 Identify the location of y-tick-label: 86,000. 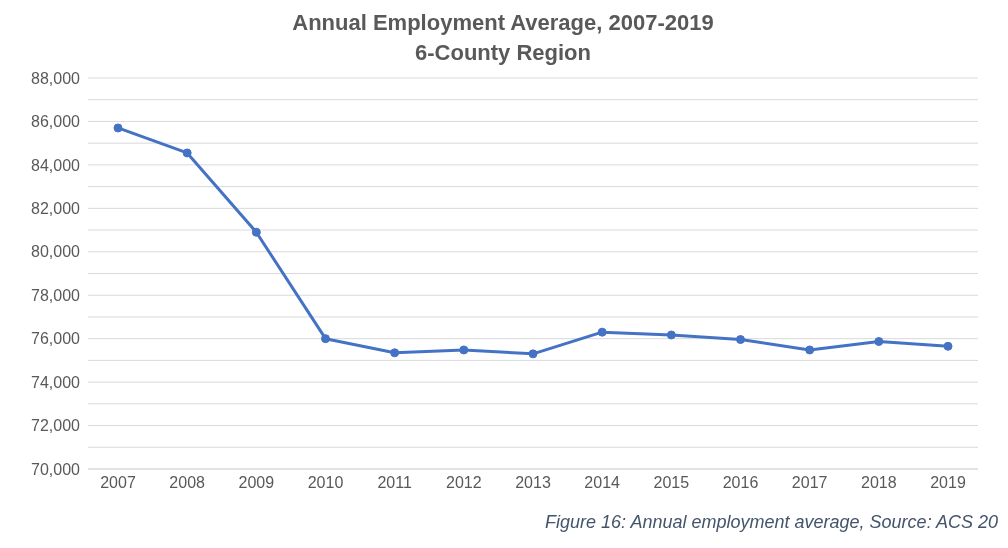
(56, 122).